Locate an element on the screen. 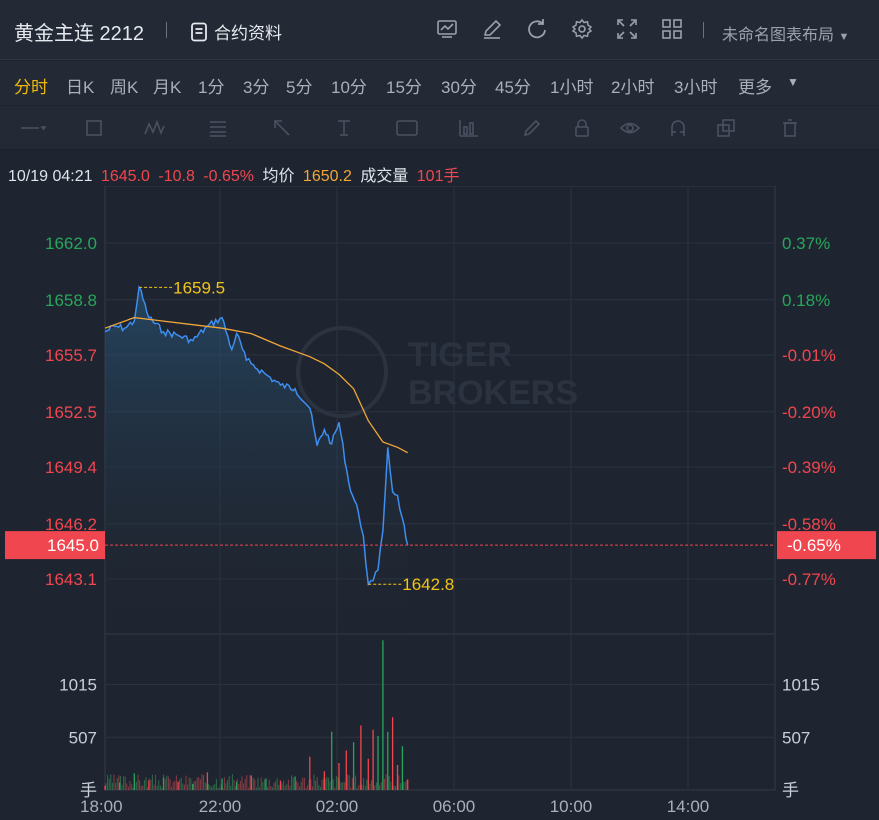 The height and width of the screenshot is (820, 879). pct-tick-label: 0.18% is located at coordinates (806, 300).